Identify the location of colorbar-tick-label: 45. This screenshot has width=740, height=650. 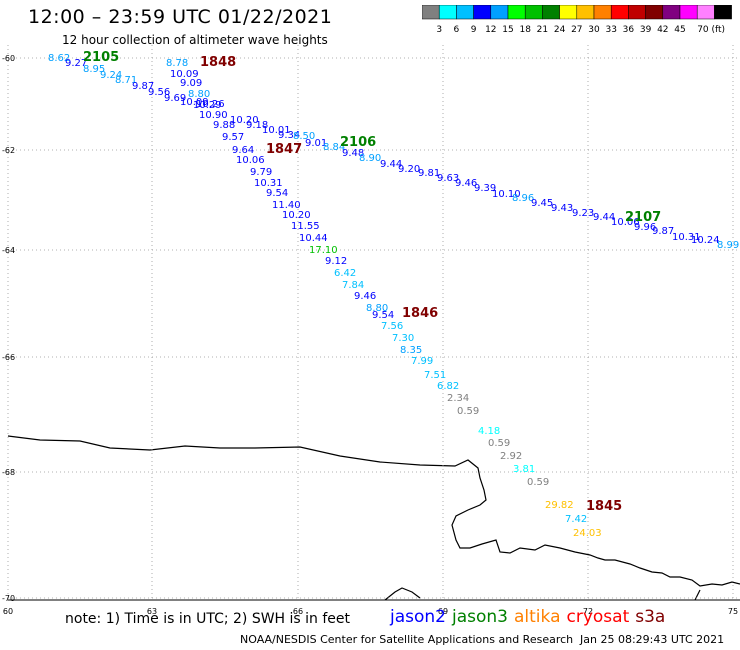
(679, 30).